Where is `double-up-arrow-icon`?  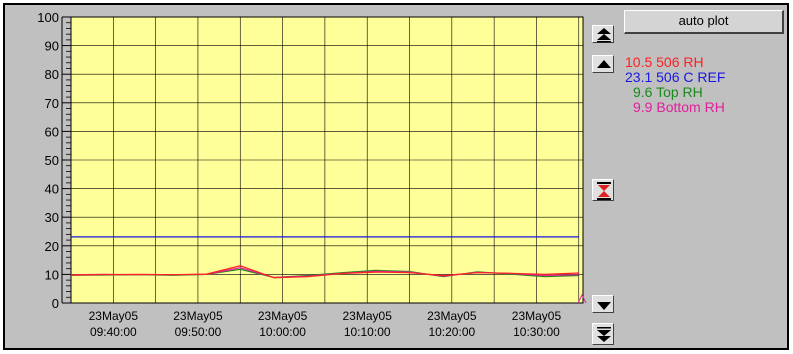 double-up-arrow-icon is located at coordinates (604, 35).